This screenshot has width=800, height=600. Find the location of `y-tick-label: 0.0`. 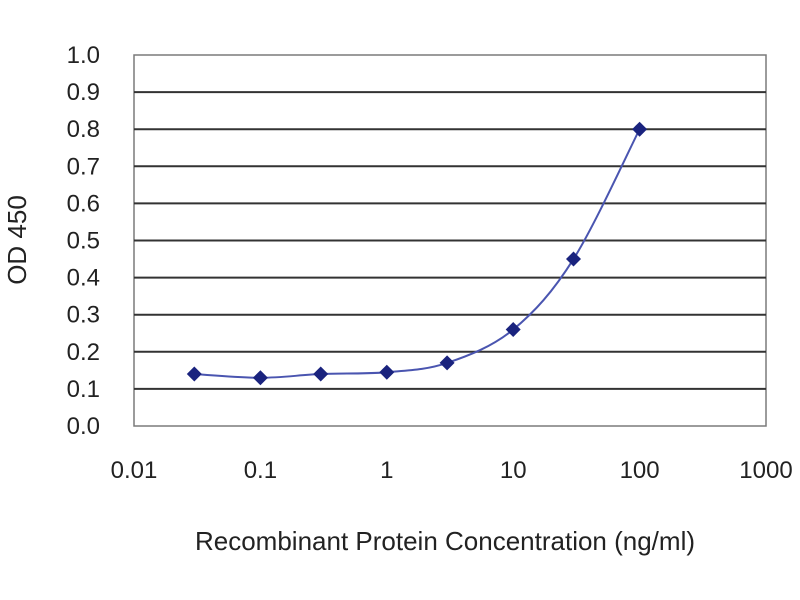

y-tick-label: 0.0 is located at coordinates (83, 426).